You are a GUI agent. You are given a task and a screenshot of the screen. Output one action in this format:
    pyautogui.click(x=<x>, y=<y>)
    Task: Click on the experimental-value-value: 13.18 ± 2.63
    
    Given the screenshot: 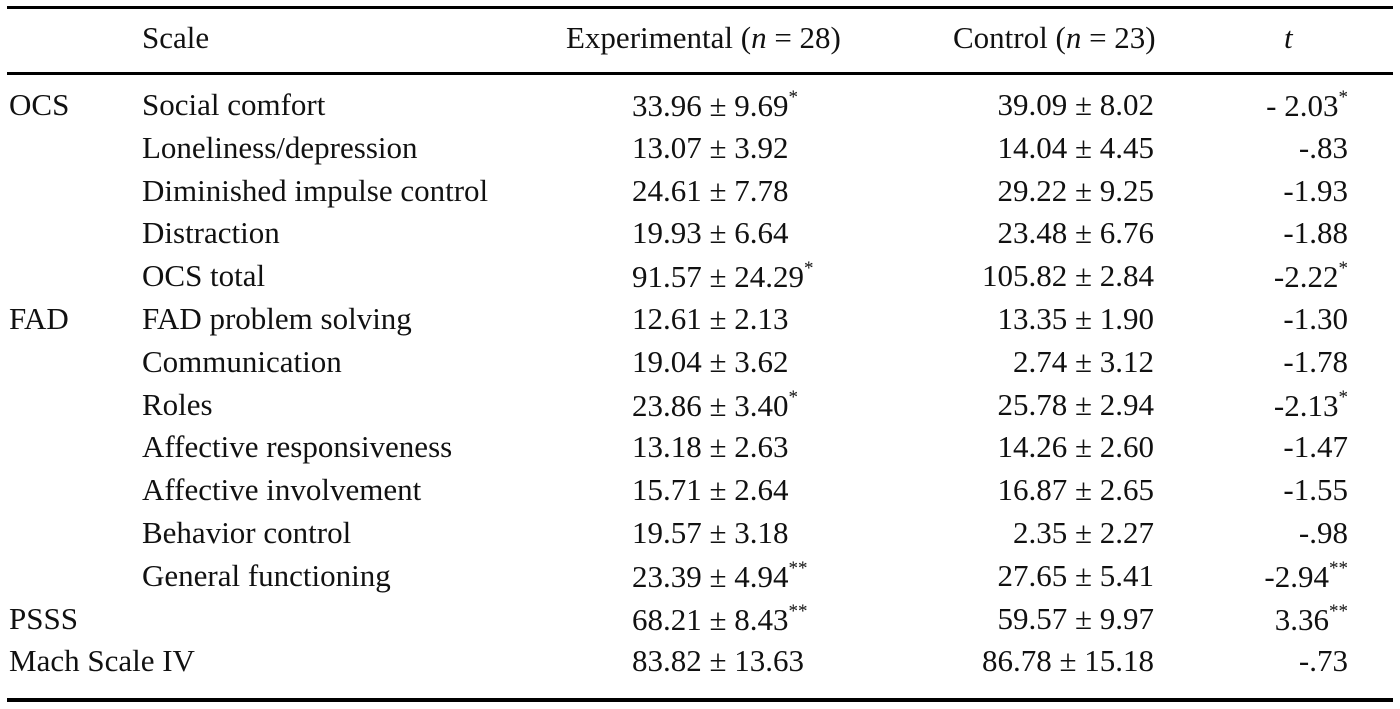 What is the action you would take?
    pyautogui.click(x=710, y=447)
    